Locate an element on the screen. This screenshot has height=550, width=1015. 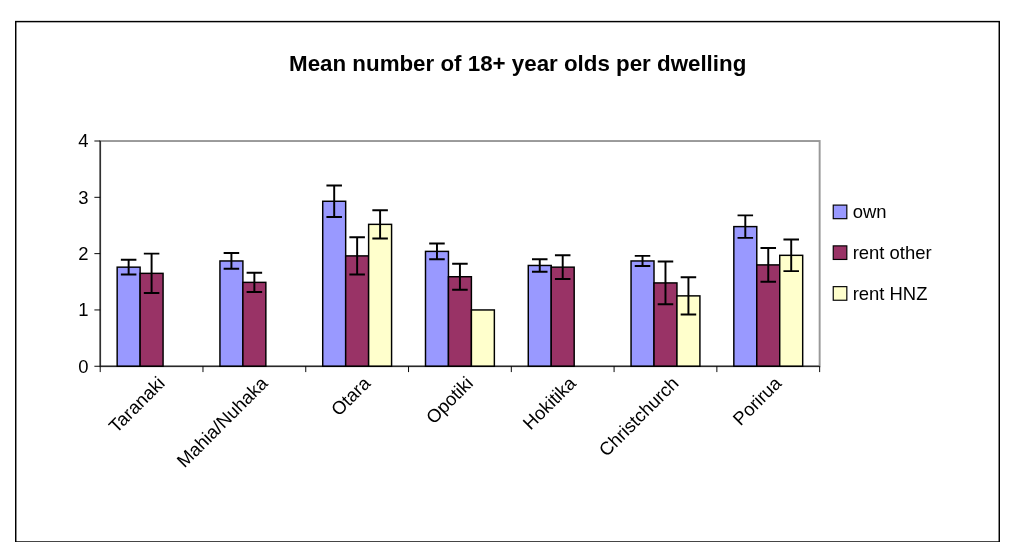
y-tick-label: 0 is located at coordinates (83, 366).